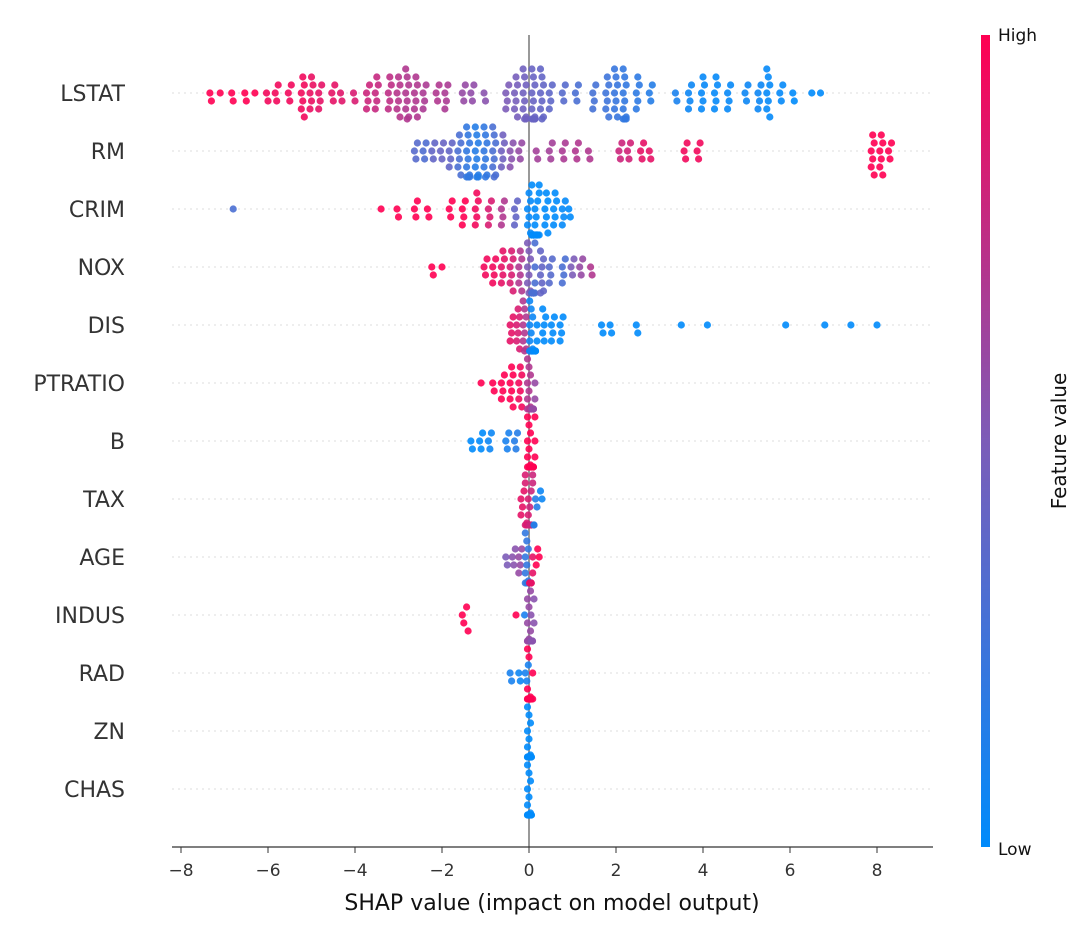  What do you see at coordinates (102, 558) in the screenshot?
I see `feature-label: AGE` at bounding box center [102, 558].